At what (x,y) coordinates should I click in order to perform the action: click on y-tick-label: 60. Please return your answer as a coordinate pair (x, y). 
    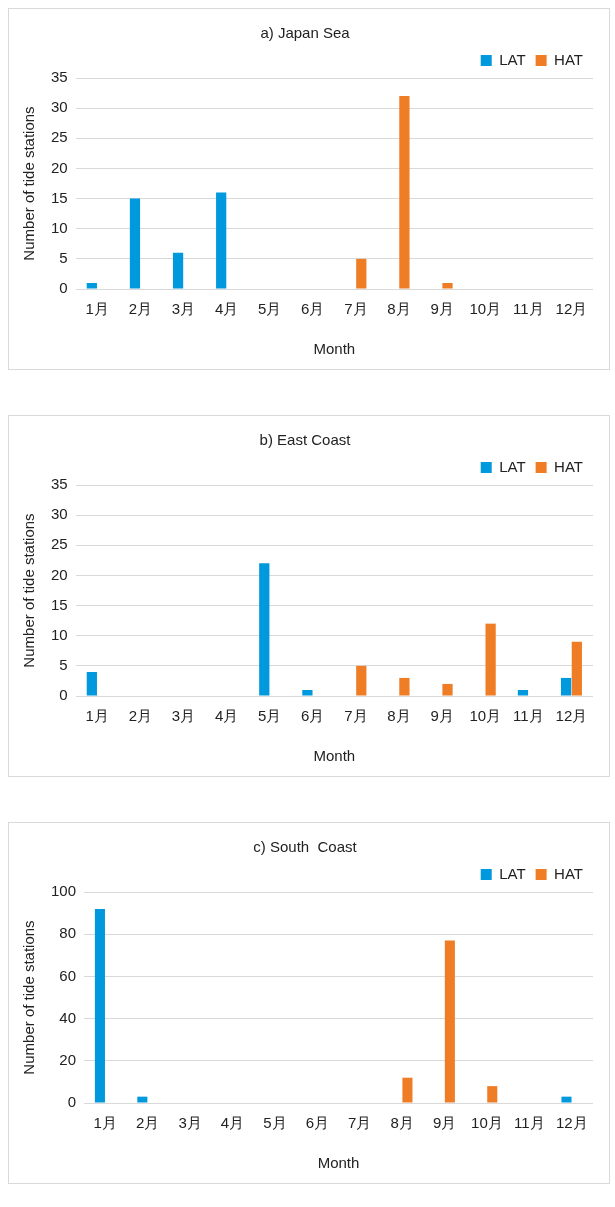
    Looking at the image, I should click on (68, 975).